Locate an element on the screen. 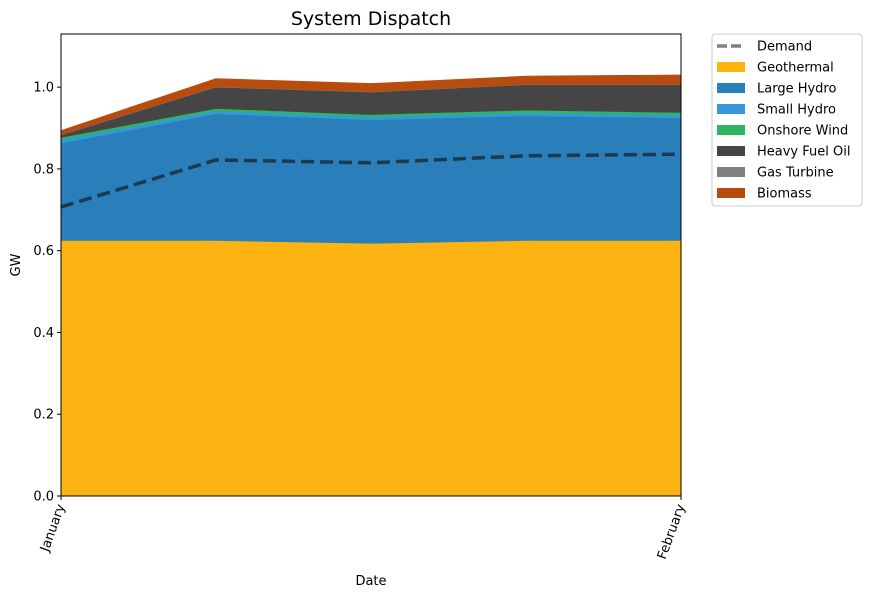 This screenshot has width=872, height=598. legend-label-onshore-wind: Onshore Wind is located at coordinates (802, 131).